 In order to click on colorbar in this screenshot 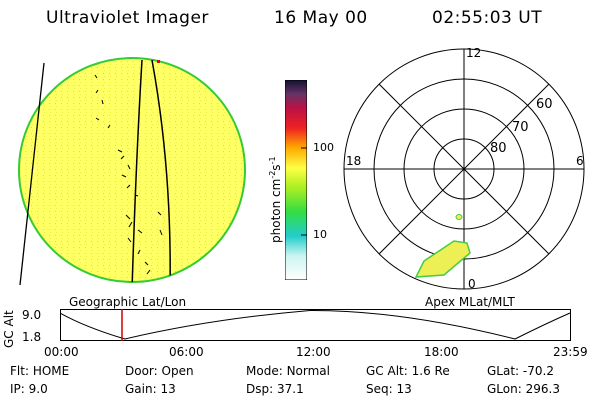, I will do `click(296, 180)`.